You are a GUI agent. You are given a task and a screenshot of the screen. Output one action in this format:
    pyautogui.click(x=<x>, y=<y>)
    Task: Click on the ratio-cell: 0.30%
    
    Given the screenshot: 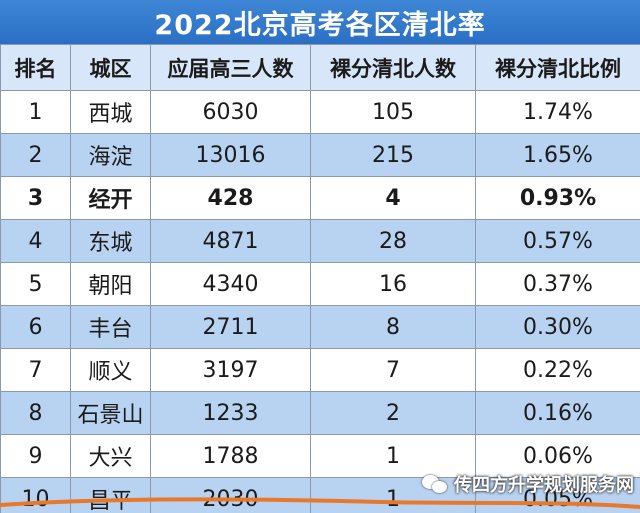 What is the action you would take?
    pyautogui.click(x=557, y=327)
    